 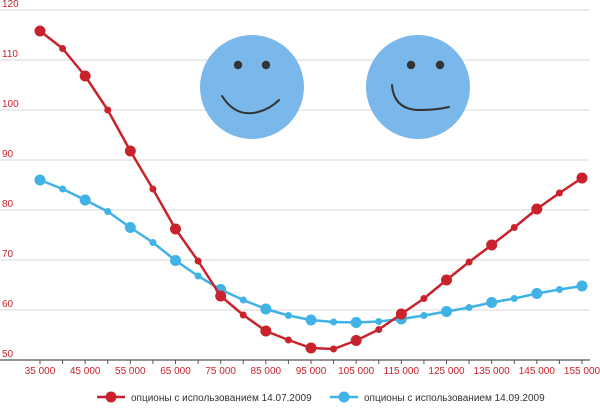 I want to click on x-tick-label: 135 000, so click(x=492, y=371).